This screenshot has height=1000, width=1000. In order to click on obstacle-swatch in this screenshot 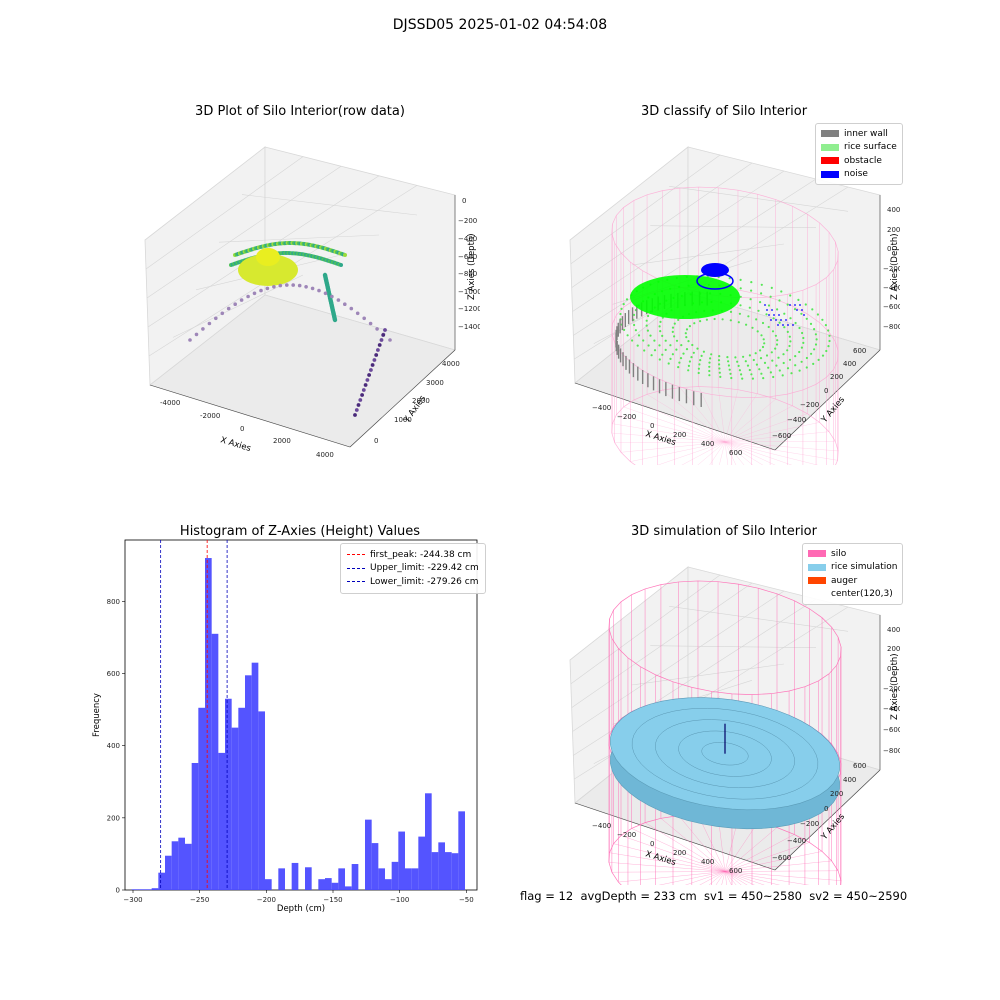, I will do `click(830, 161)`.